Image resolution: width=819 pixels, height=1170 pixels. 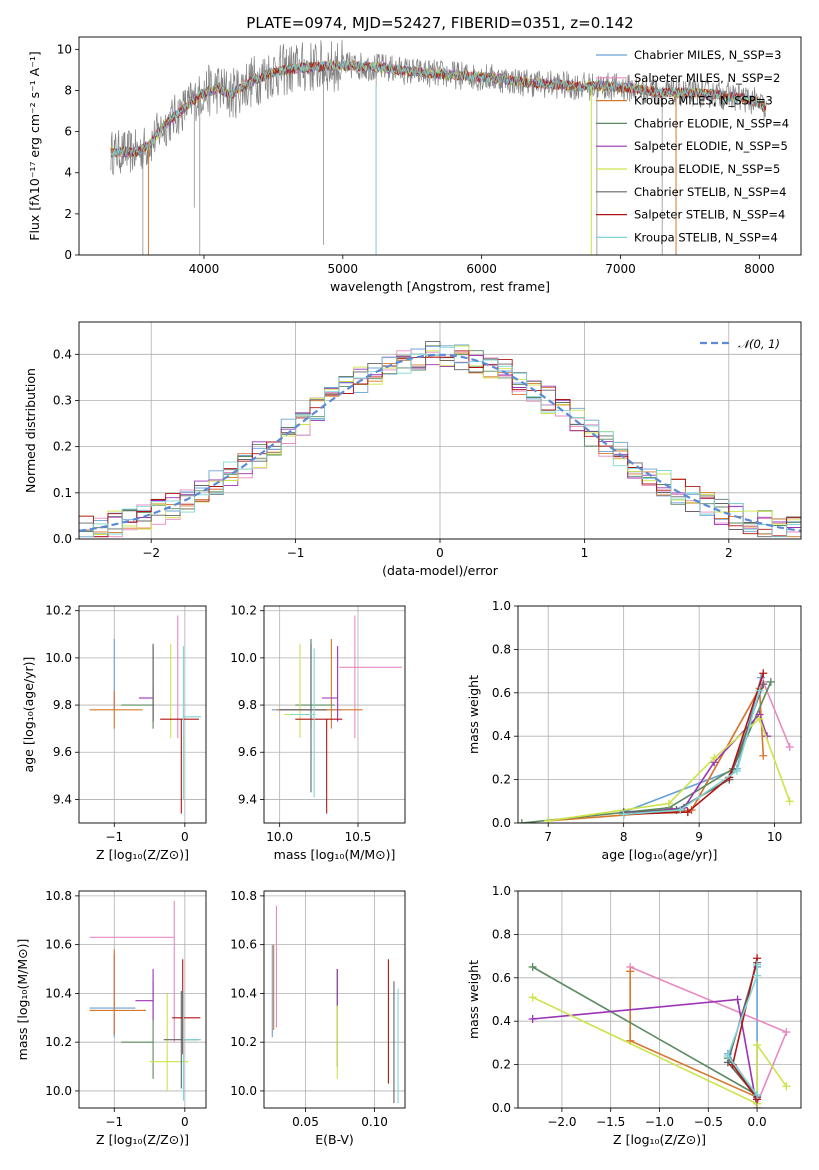 What do you see at coordinates (473, 999) in the screenshot?
I see `y-axis-label: mass weight` at bounding box center [473, 999].